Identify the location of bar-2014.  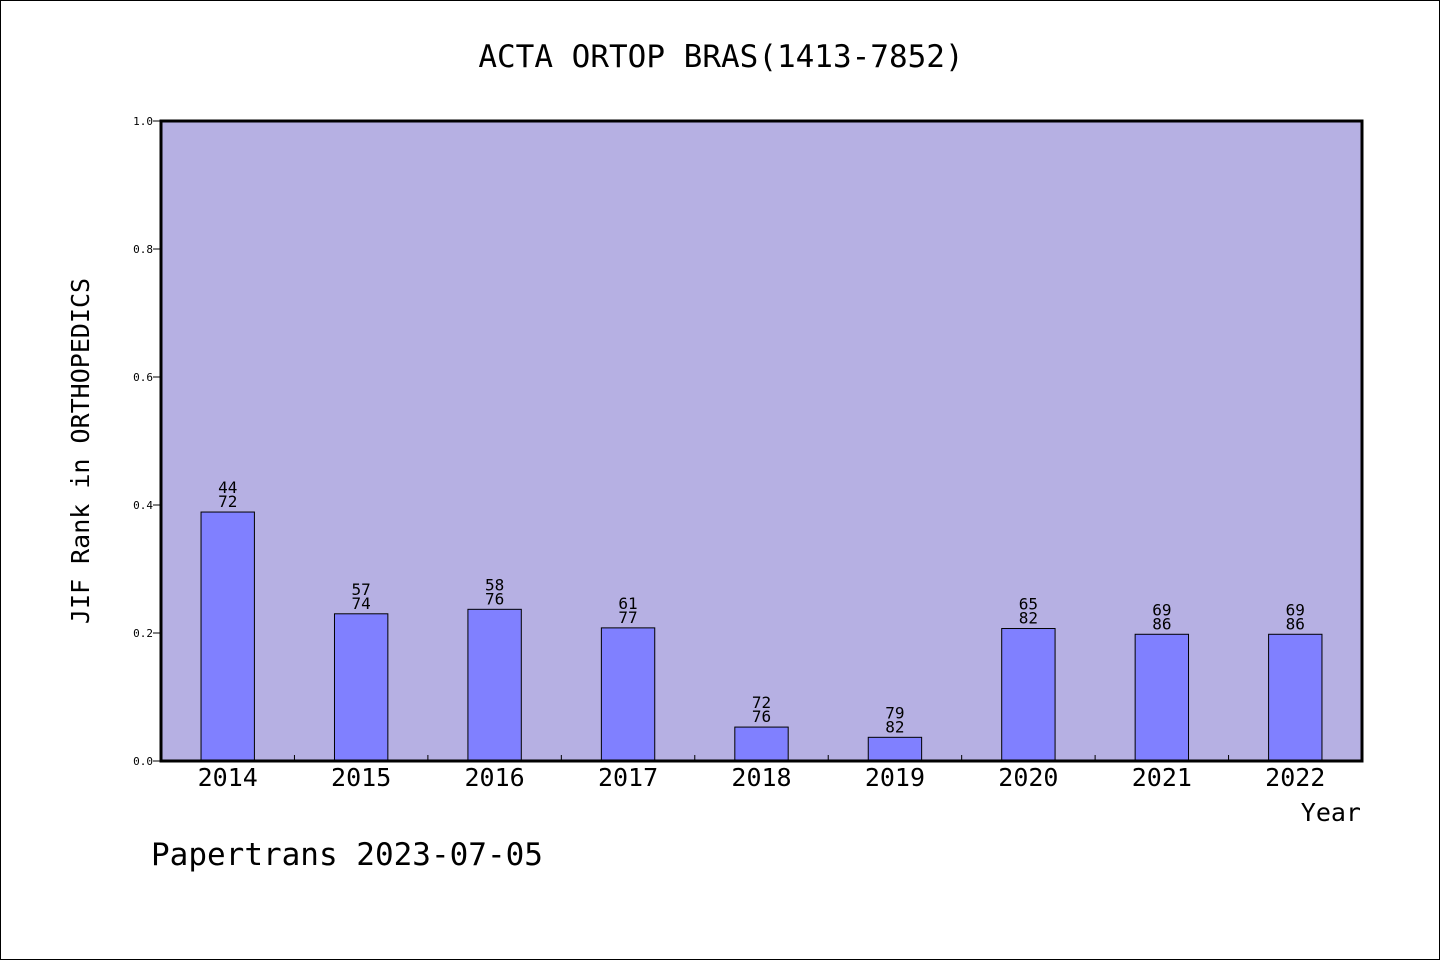
(227, 636).